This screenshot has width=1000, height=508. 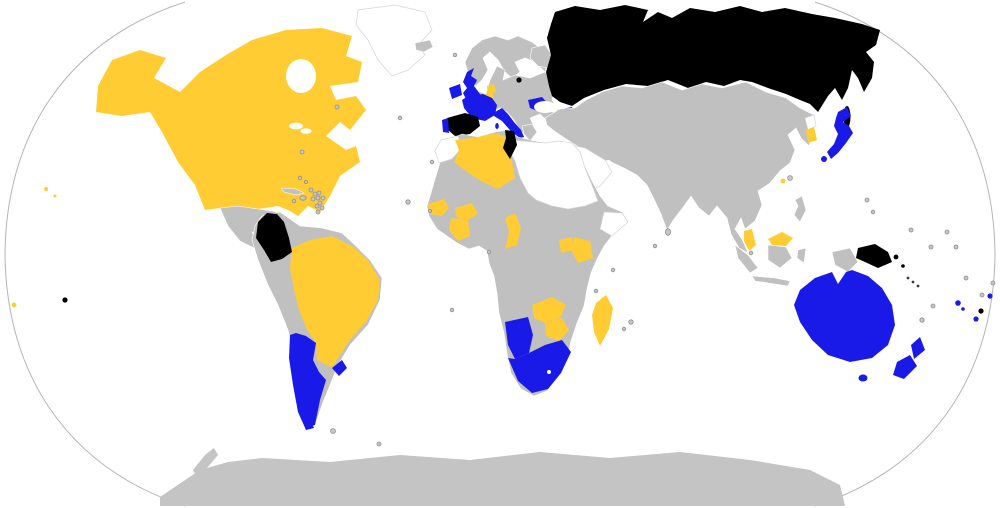 What do you see at coordinates (873, 212) in the screenshot?
I see `marianas-dot` at bounding box center [873, 212].